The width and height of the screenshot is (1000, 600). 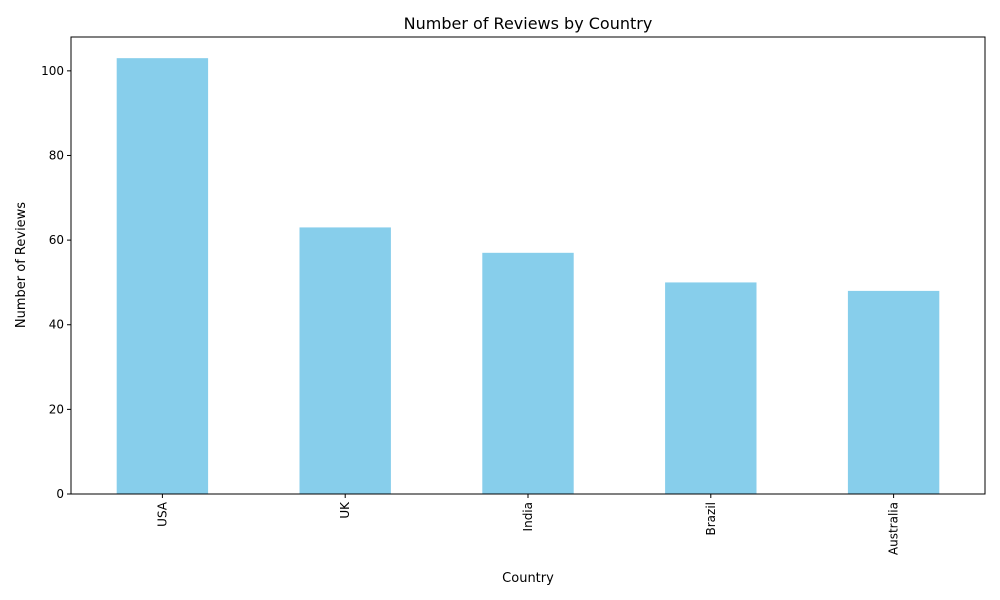 I want to click on chart-title: Number of Reviews by Country, so click(x=528, y=23).